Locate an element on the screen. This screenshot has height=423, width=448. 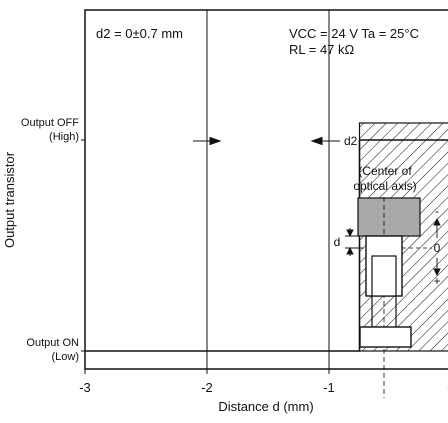
y-level-on-sublabel: (Low) is located at coordinates (65, 357).